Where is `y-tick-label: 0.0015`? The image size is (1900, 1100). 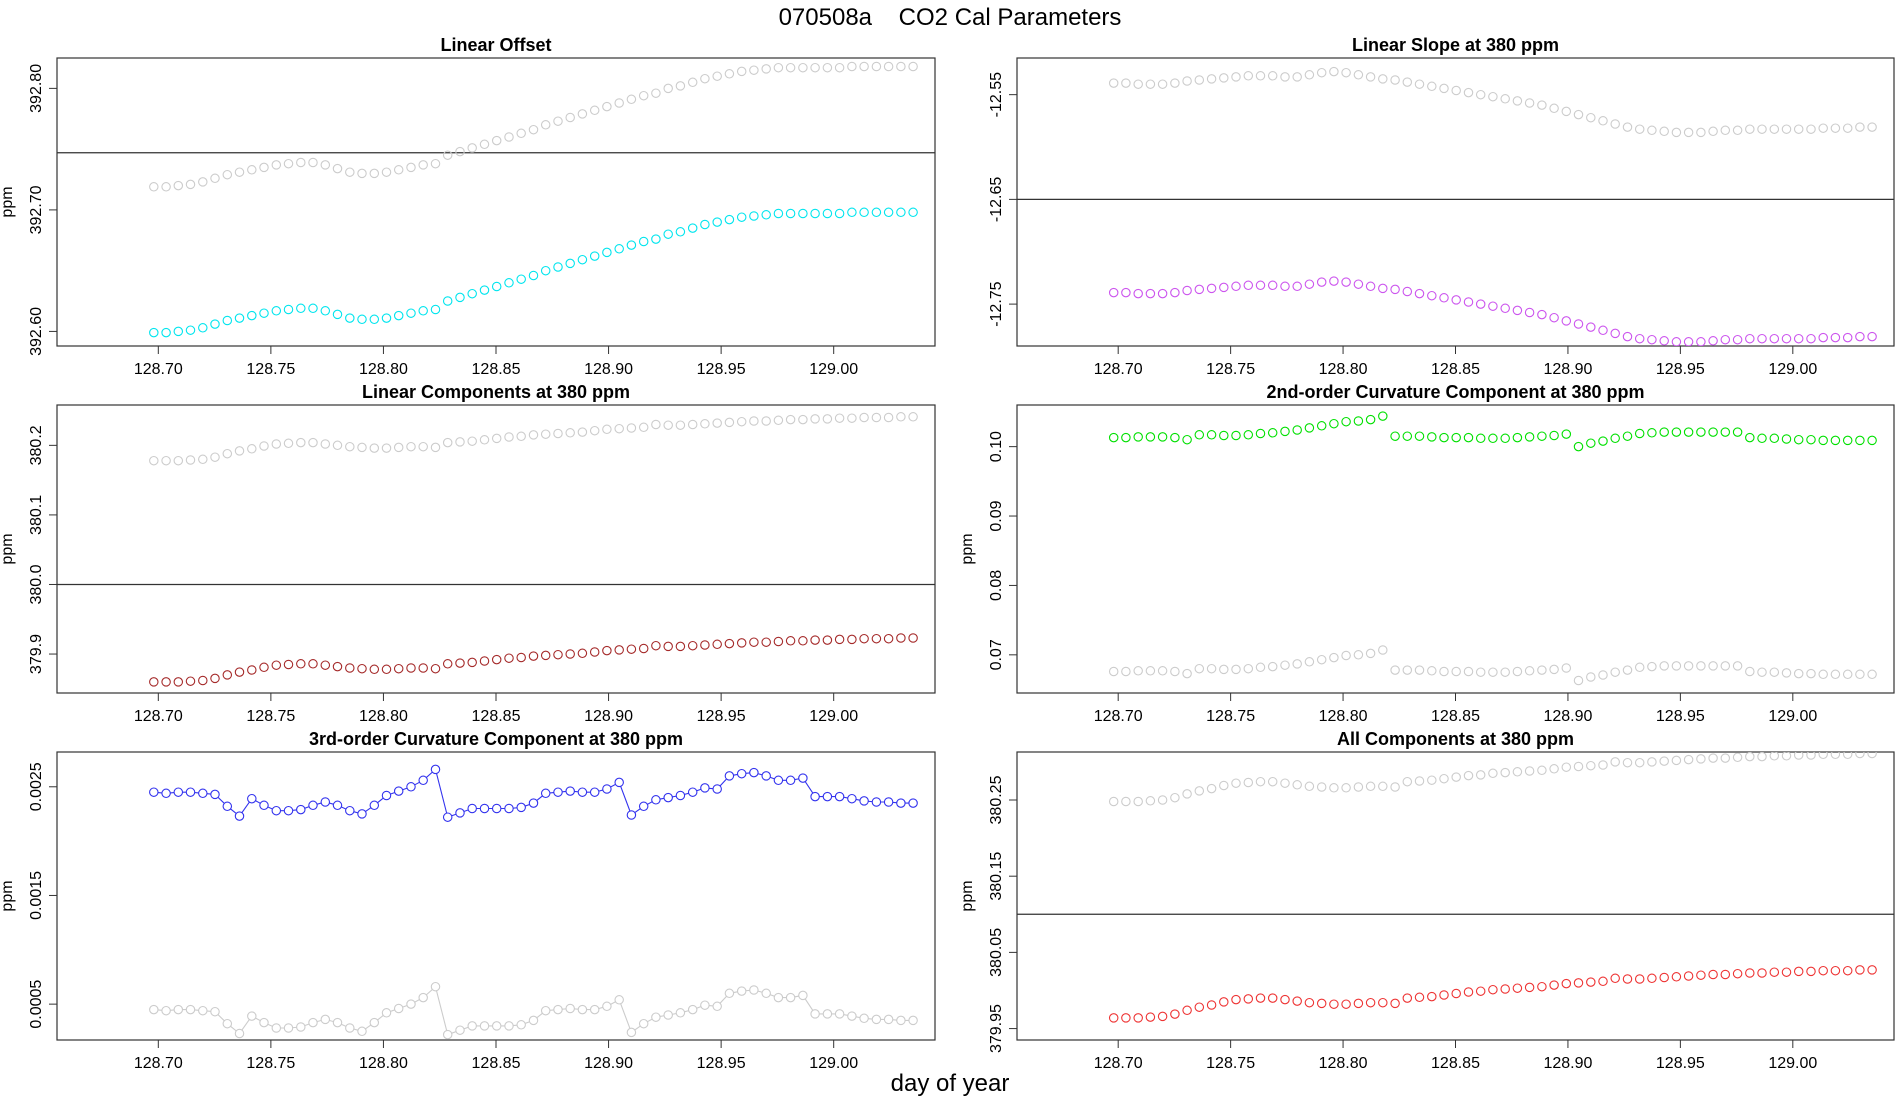 y-tick-label: 0.0015 is located at coordinates (36, 895).